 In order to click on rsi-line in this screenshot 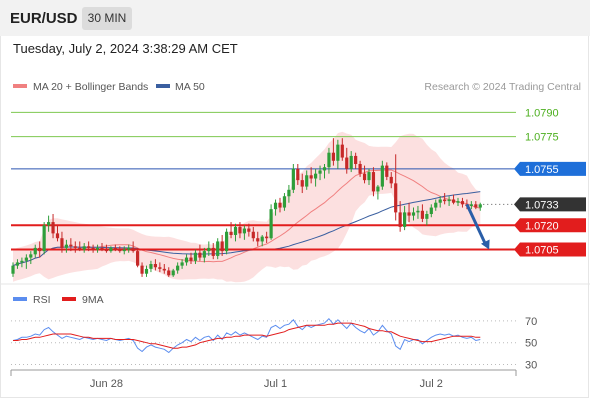, I will do `click(246, 335)`.